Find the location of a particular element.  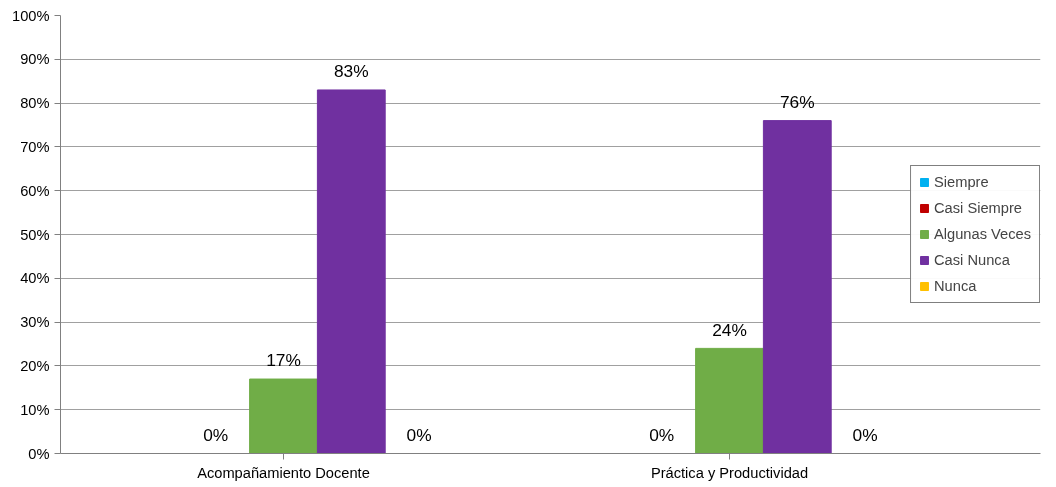

legend-label: Algunas Veces is located at coordinates (982, 234).